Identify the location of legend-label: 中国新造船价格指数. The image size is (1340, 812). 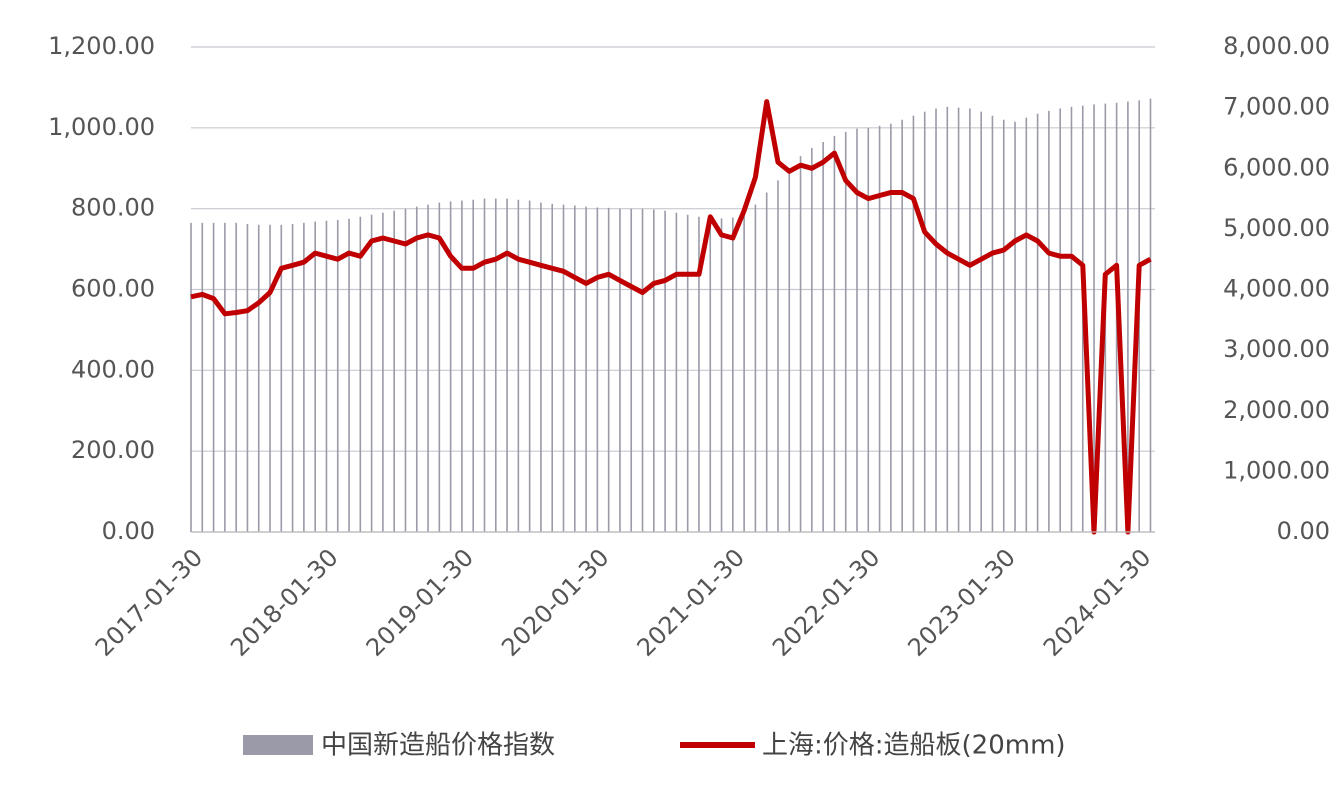
(438, 746).